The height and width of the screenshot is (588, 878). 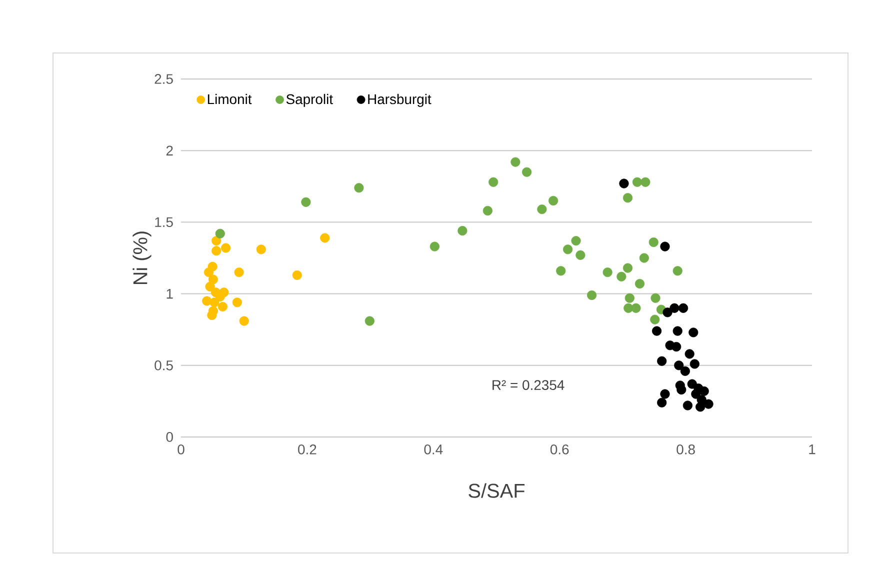 What do you see at coordinates (559, 449) in the screenshot?
I see `x-tick-label: 0.6` at bounding box center [559, 449].